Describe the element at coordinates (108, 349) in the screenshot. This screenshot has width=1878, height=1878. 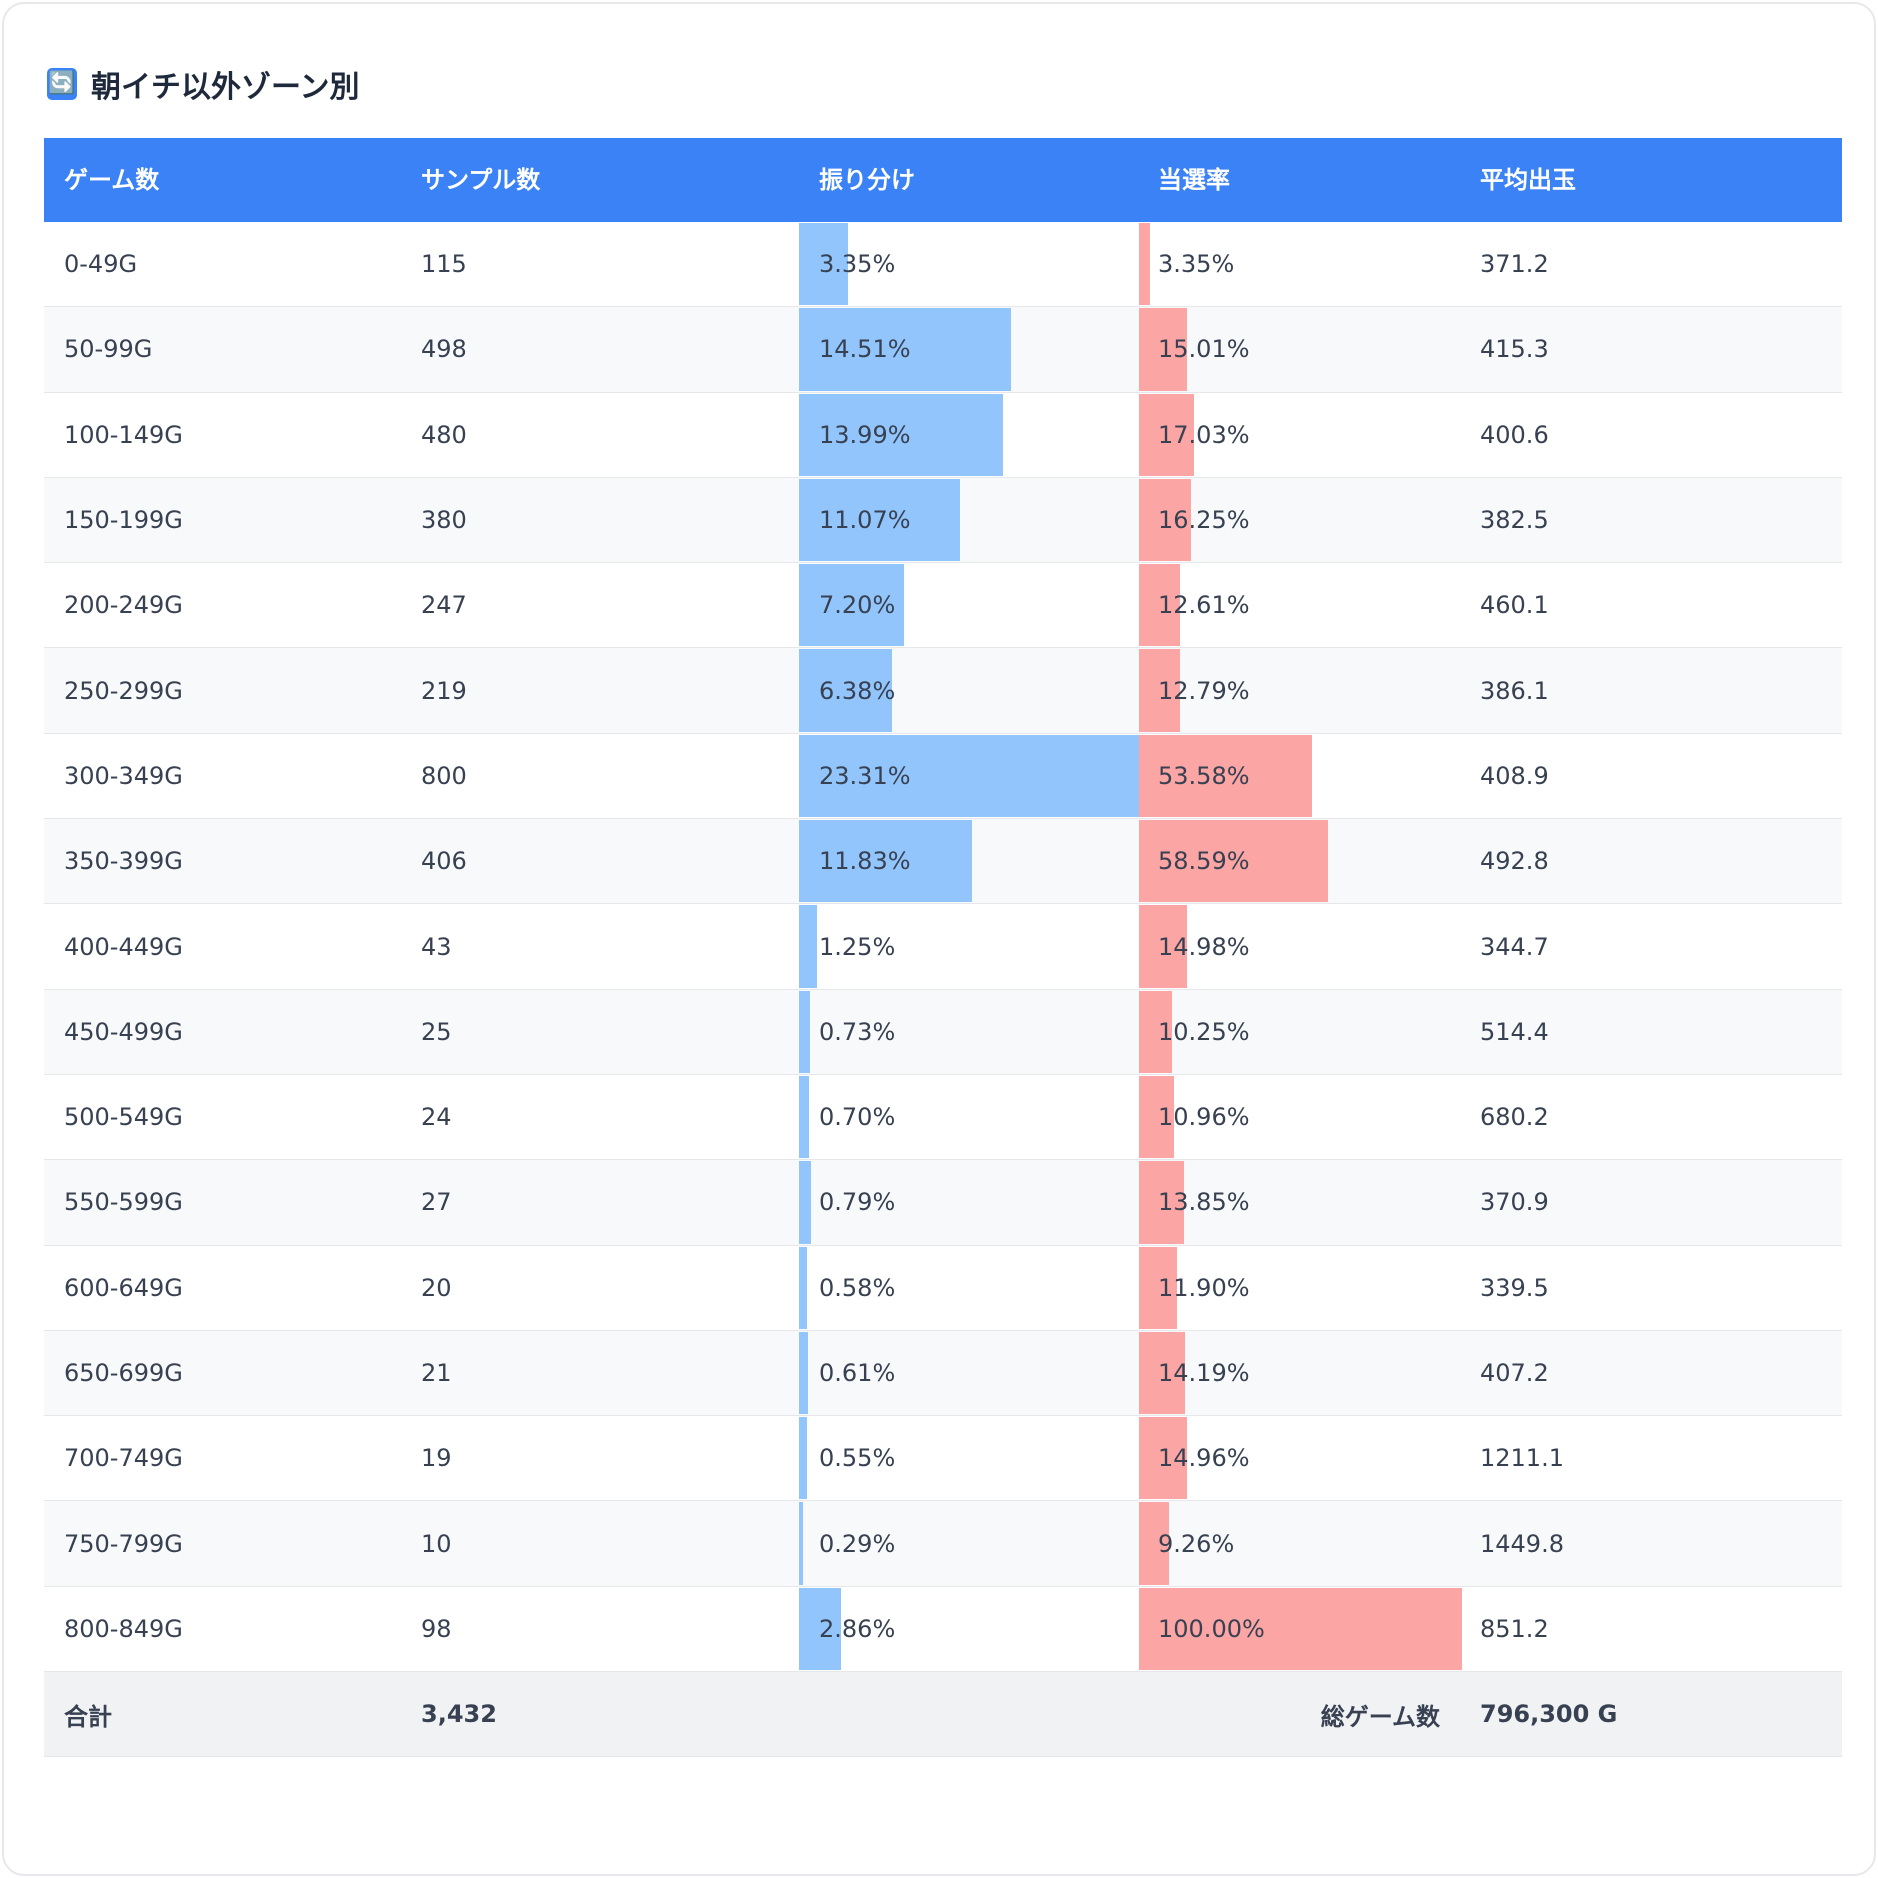
I see `zone-cell: 50-99G` at that location.